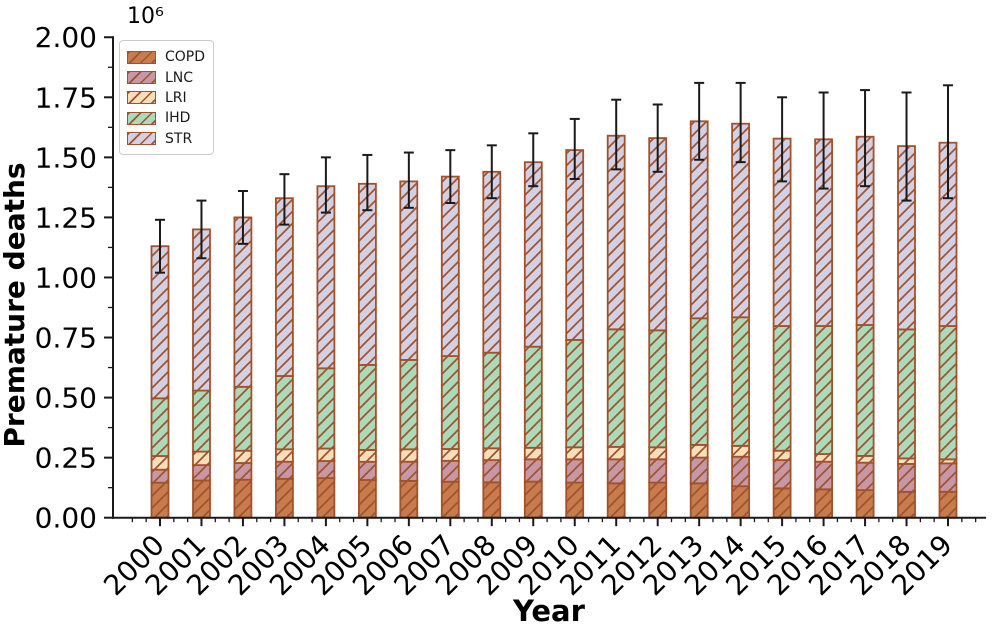 This screenshot has height=633, width=1000. What do you see at coordinates (409, 455) in the screenshot?
I see `bar-2006-lri` at bounding box center [409, 455].